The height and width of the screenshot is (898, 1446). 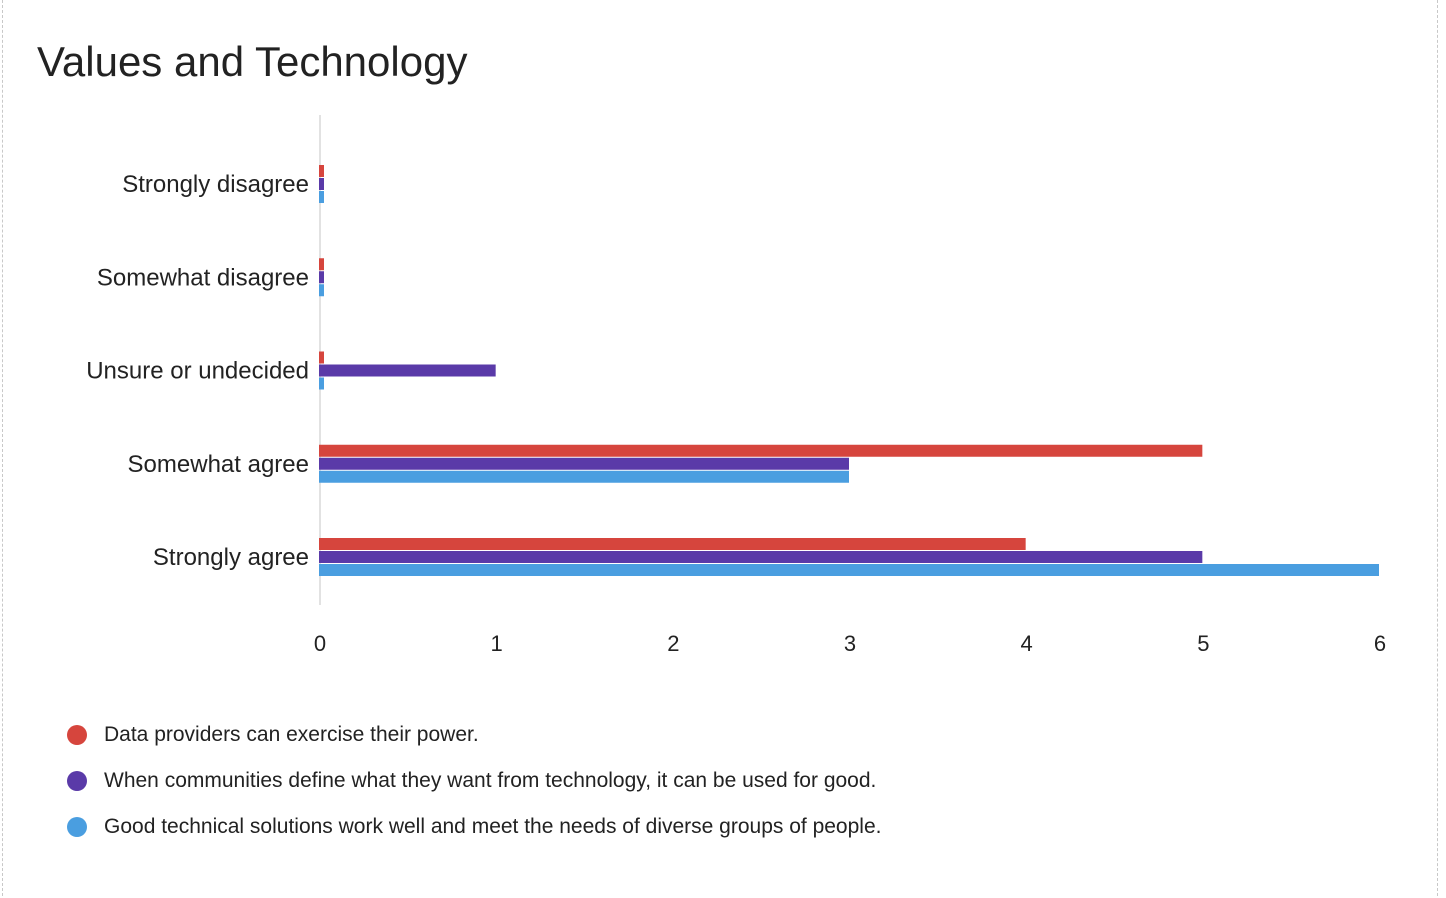 What do you see at coordinates (252, 61) in the screenshot?
I see `chart-title: Values and Technology` at bounding box center [252, 61].